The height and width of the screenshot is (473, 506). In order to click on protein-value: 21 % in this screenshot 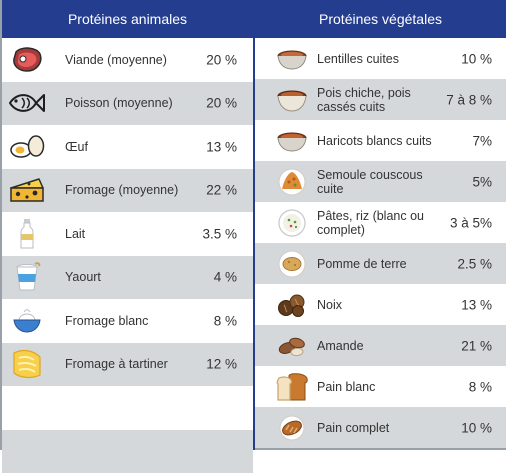, I will do `click(476, 345)`.